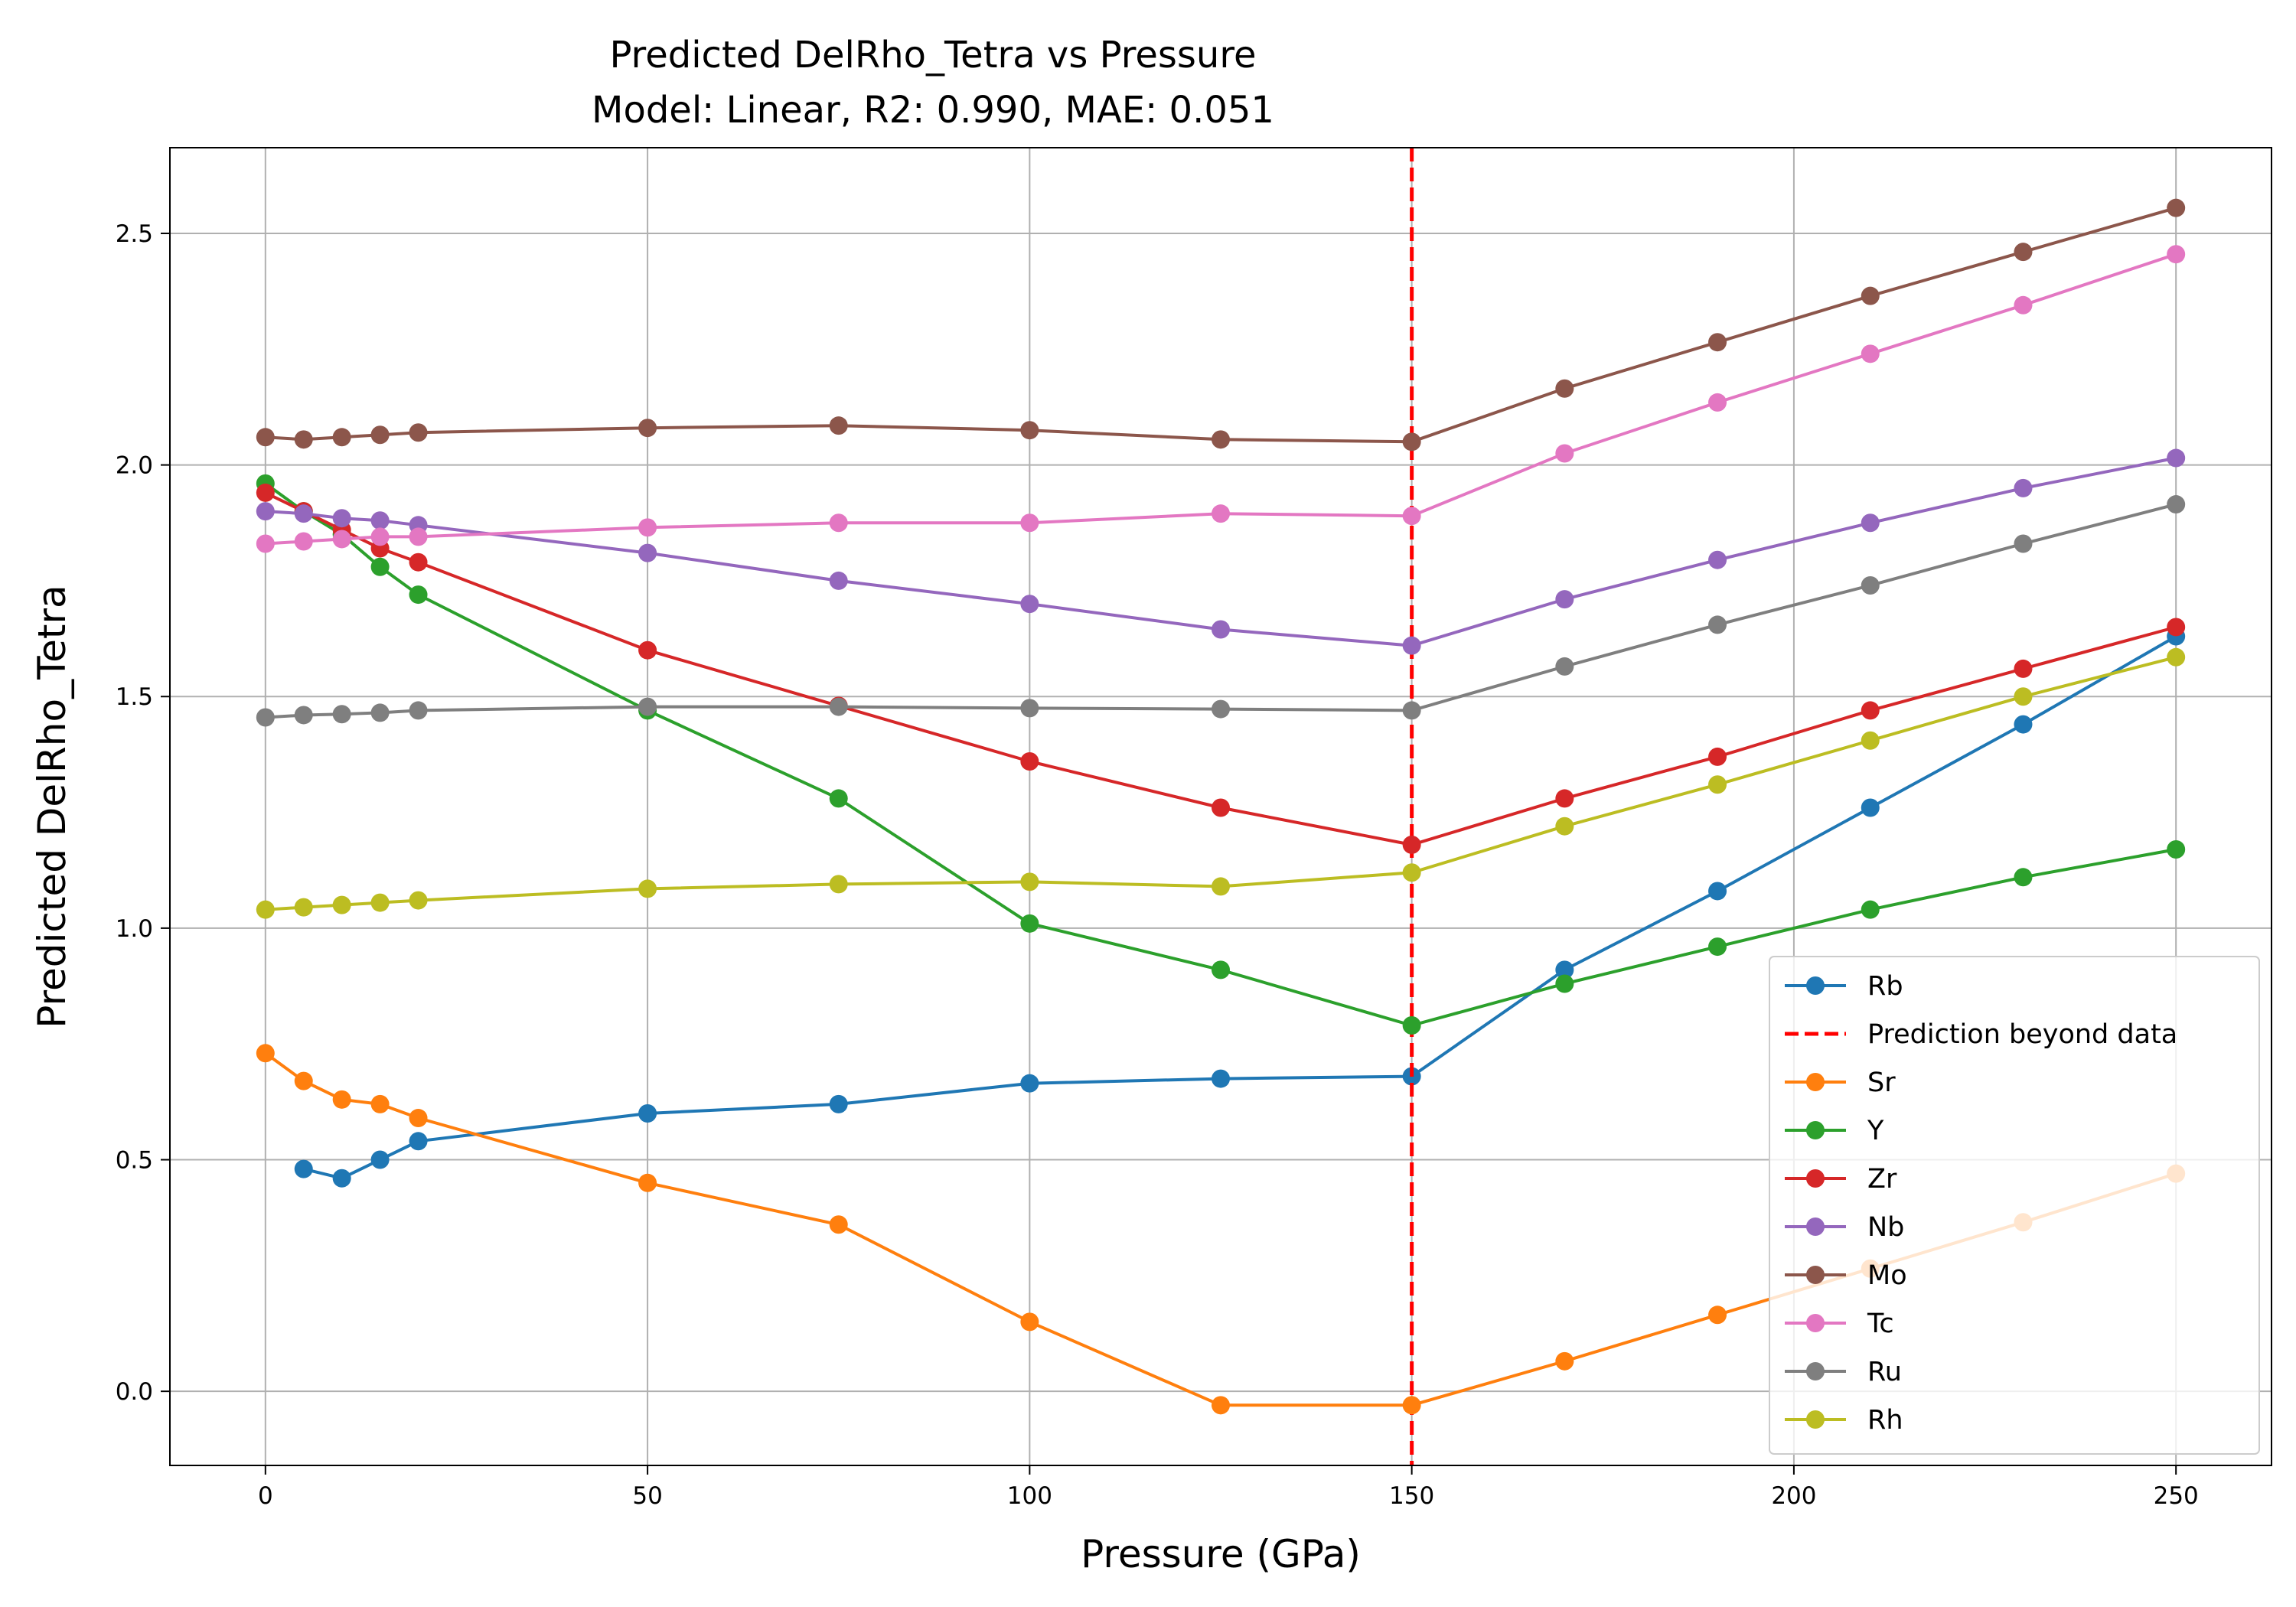  I want to click on legend-label: Sr, so click(1881, 1083).